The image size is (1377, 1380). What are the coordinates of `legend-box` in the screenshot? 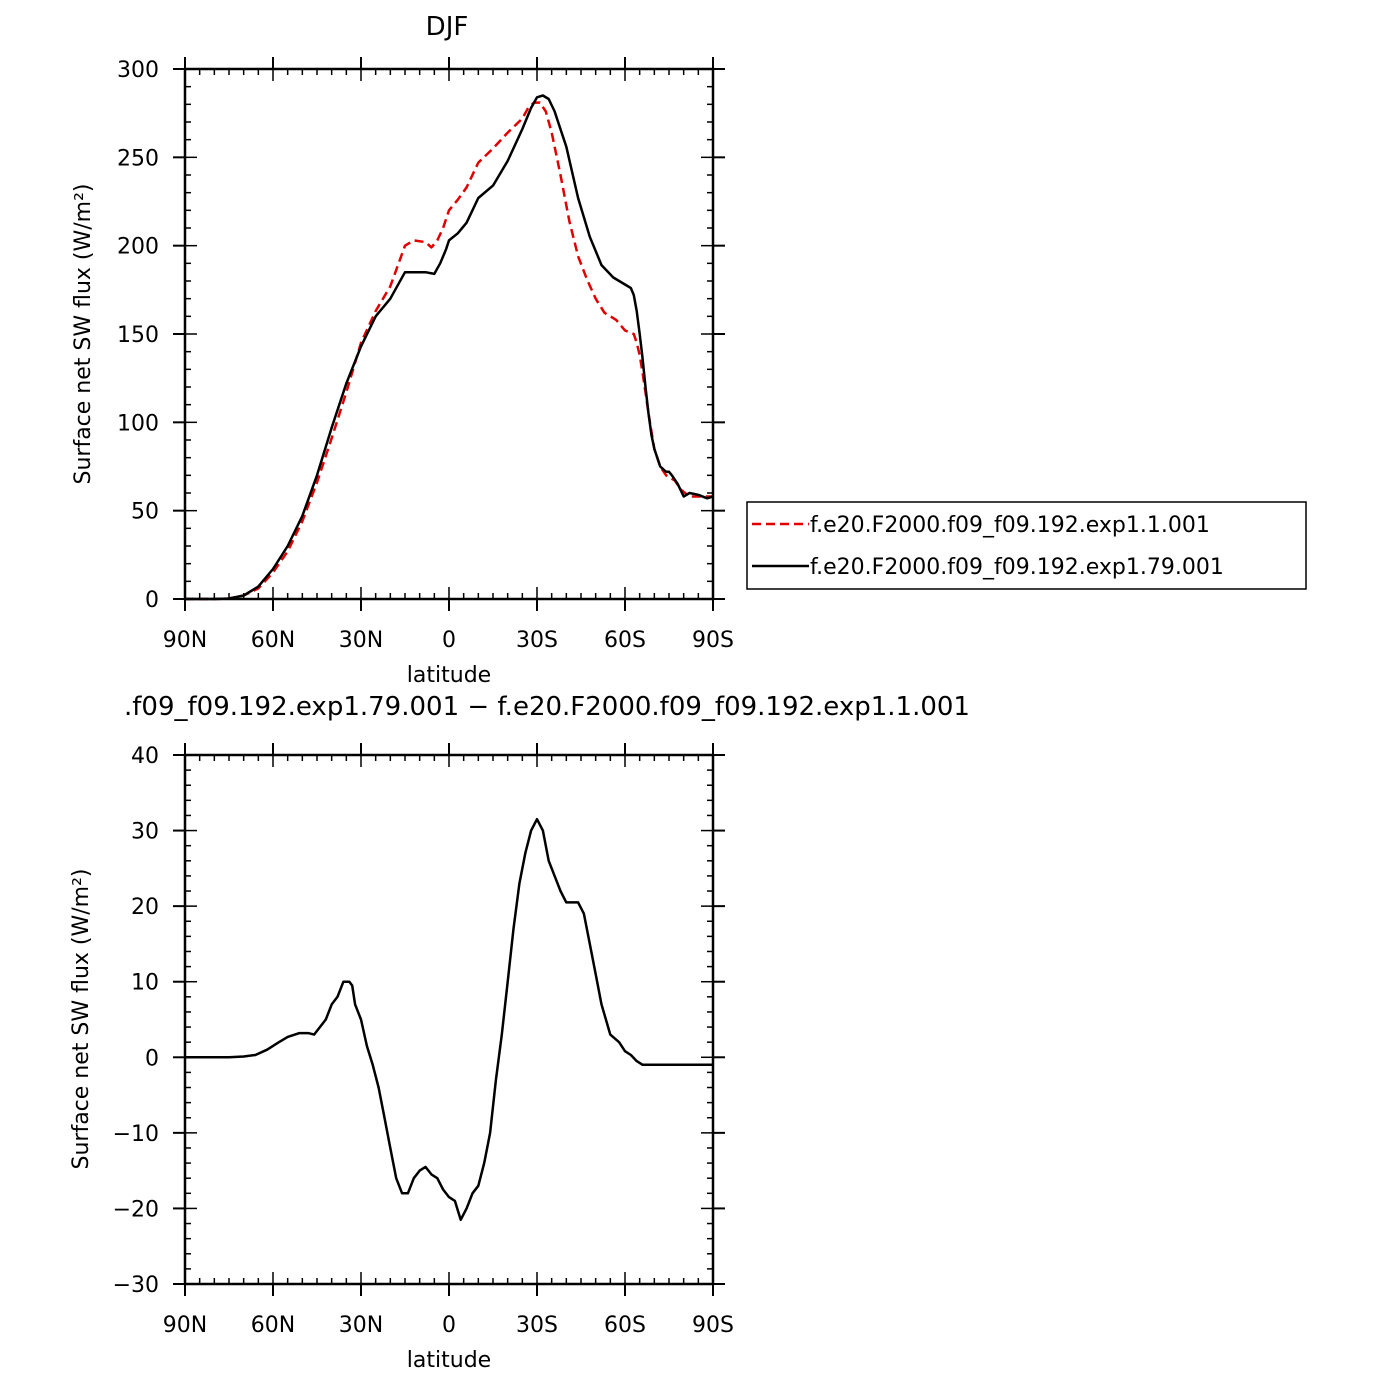 It's located at (1026, 545).